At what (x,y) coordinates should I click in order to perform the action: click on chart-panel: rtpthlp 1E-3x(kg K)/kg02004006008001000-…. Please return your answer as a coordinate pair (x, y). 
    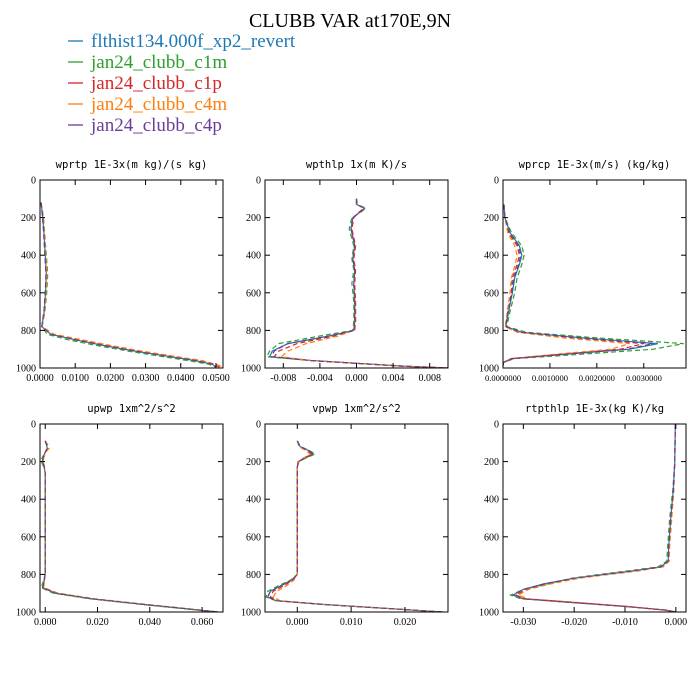
    Looking at the image, I should click on (583, 515).